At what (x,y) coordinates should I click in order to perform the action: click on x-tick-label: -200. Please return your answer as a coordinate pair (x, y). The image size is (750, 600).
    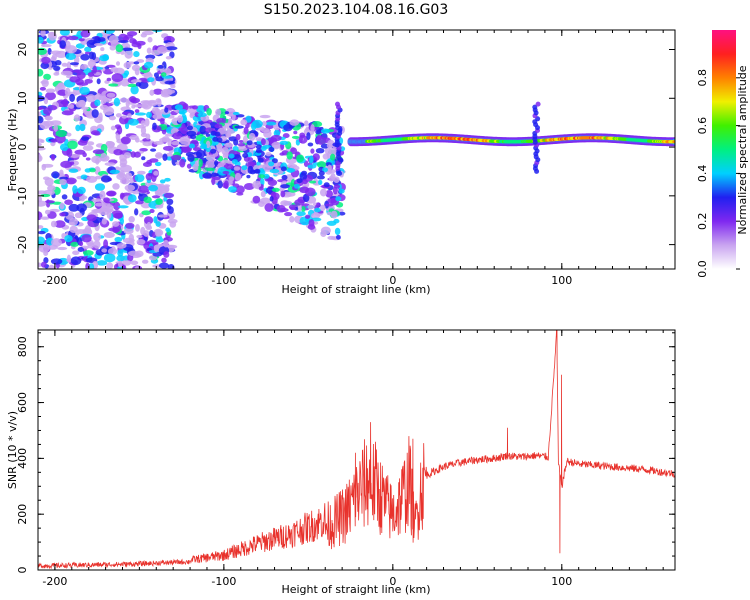
    Looking at the image, I should click on (54, 280).